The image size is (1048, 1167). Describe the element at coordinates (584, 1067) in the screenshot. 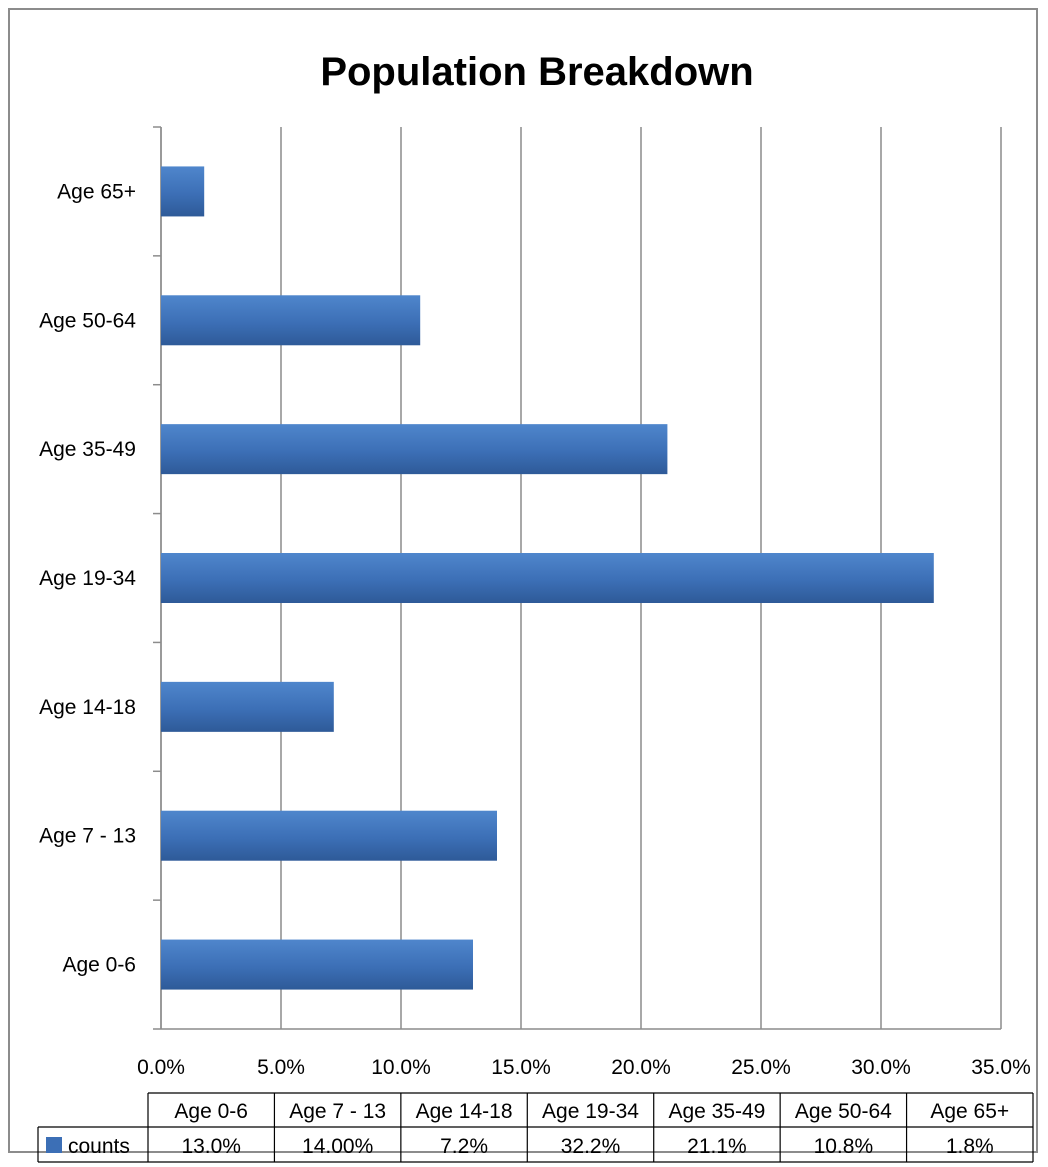

I see `x-tick-labels: 0.0% 5.0% 10.0% 15.0% 20.0% 25.0% 30.0% 35.0%` at that location.